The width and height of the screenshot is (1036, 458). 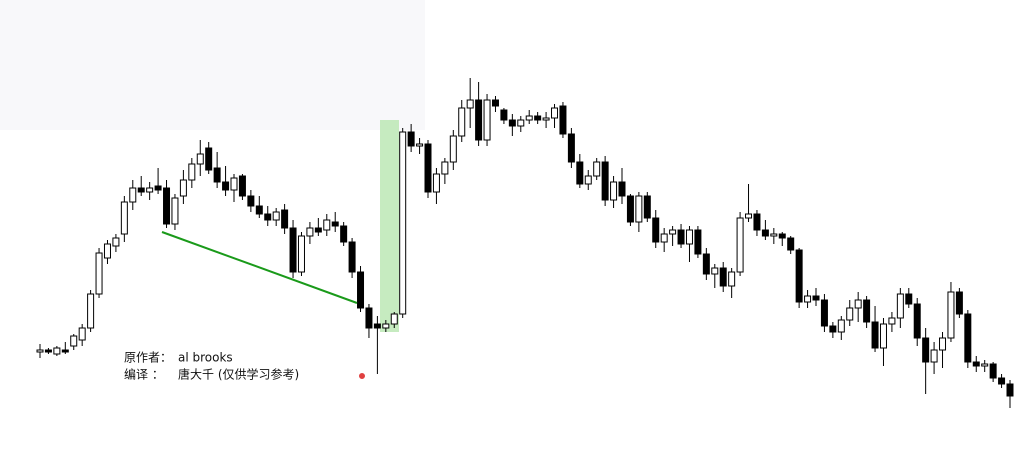 What do you see at coordinates (144, 374) in the screenshot?
I see `note-label: 编译 ：` at bounding box center [144, 374].